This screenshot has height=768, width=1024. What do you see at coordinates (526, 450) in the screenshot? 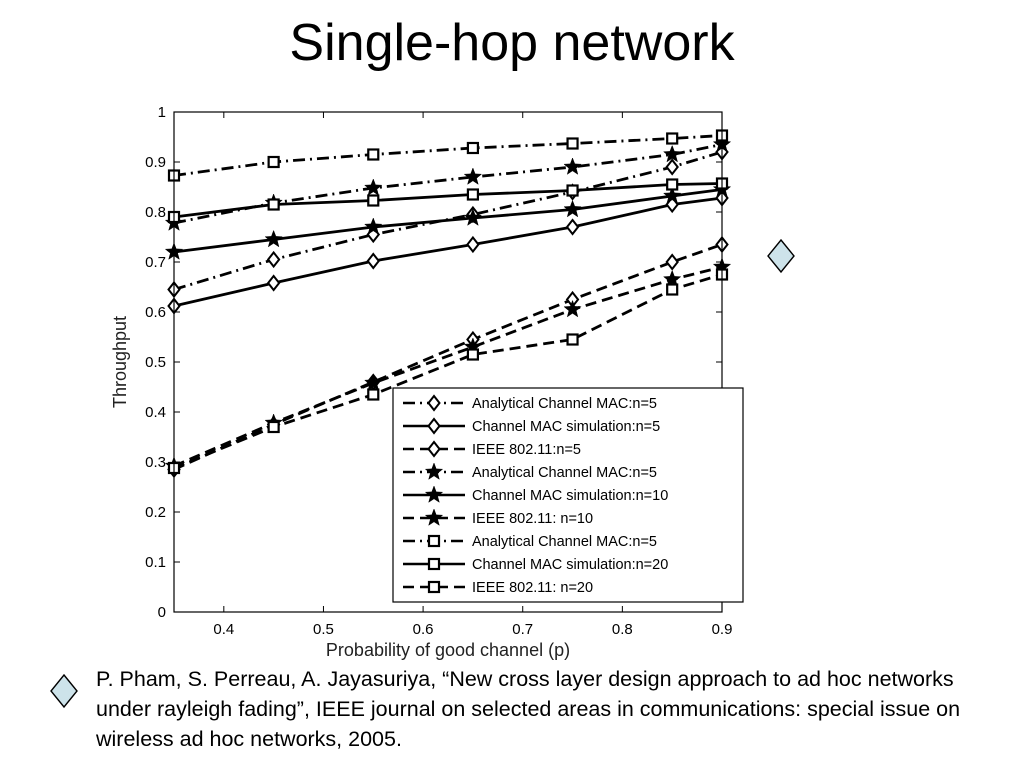
I see `legend-label: IEEE 802.11:n=5` at bounding box center [526, 450].